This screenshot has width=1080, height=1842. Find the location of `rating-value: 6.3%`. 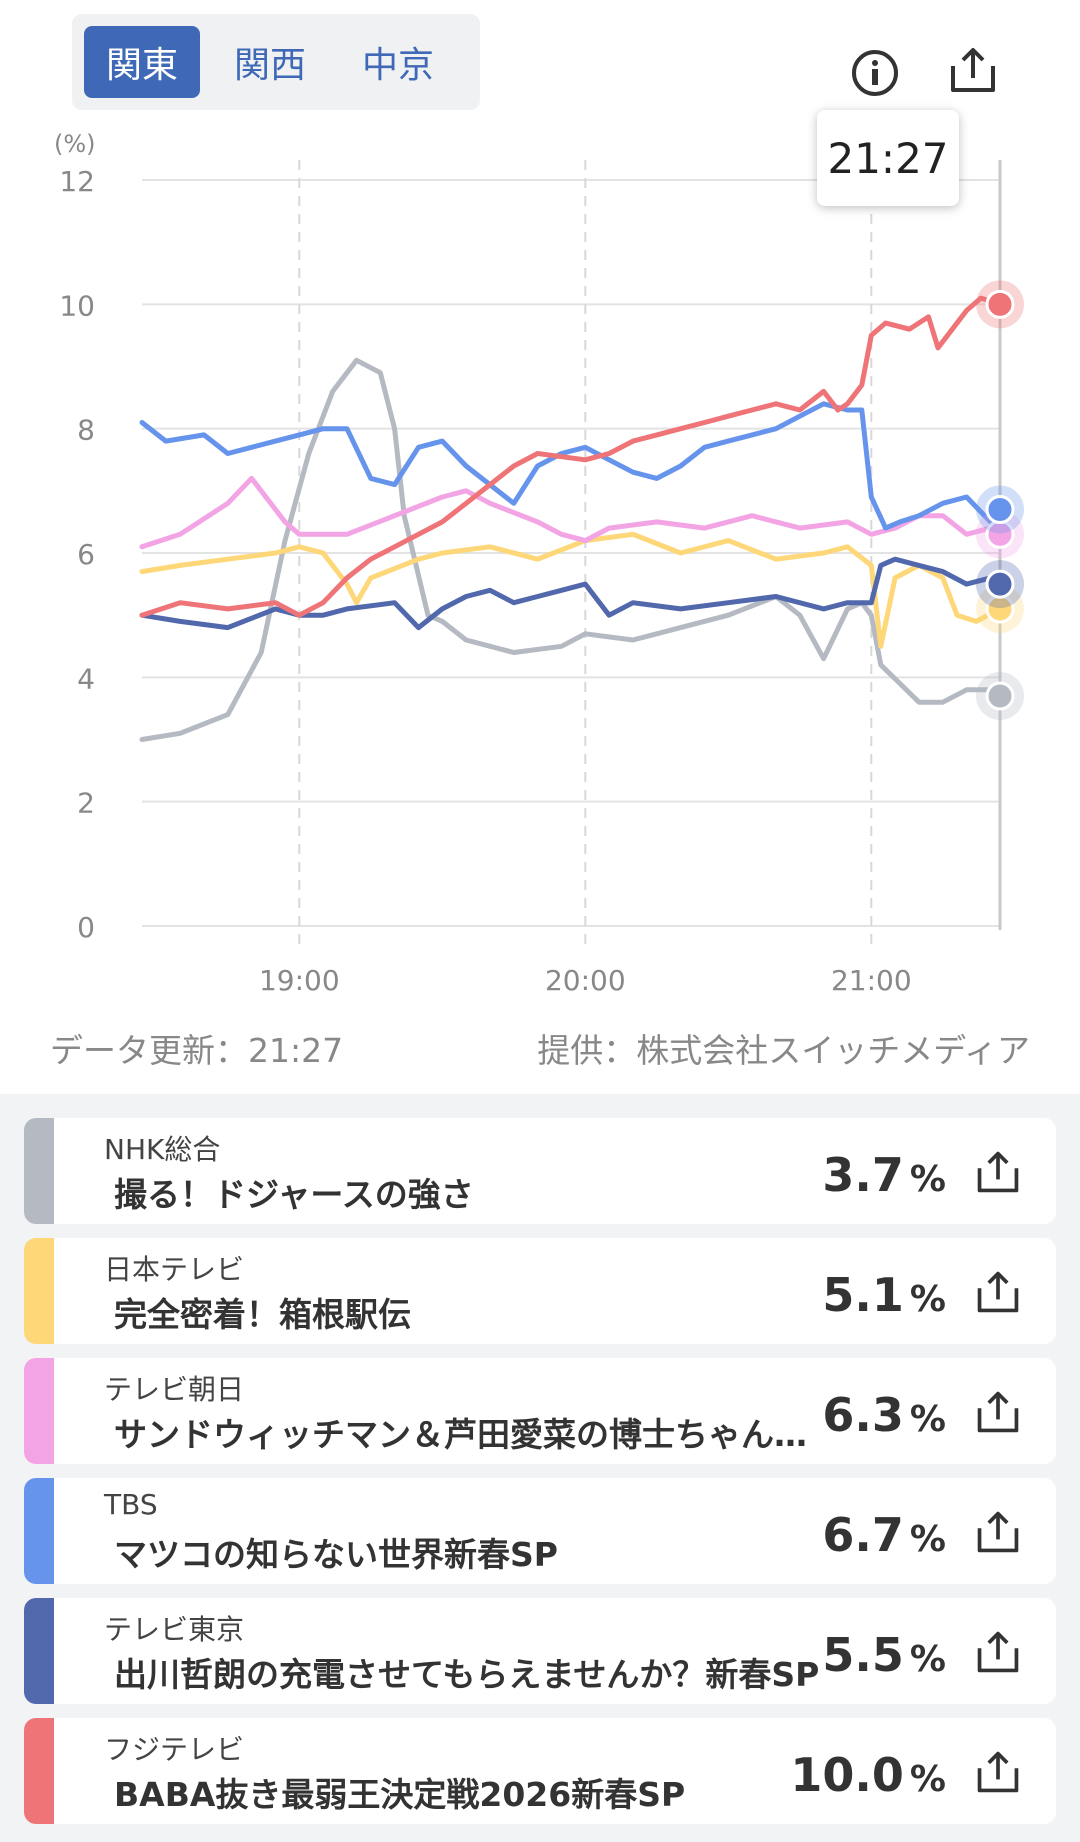

rating-value: 6.3% is located at coordinates (884, 1415).